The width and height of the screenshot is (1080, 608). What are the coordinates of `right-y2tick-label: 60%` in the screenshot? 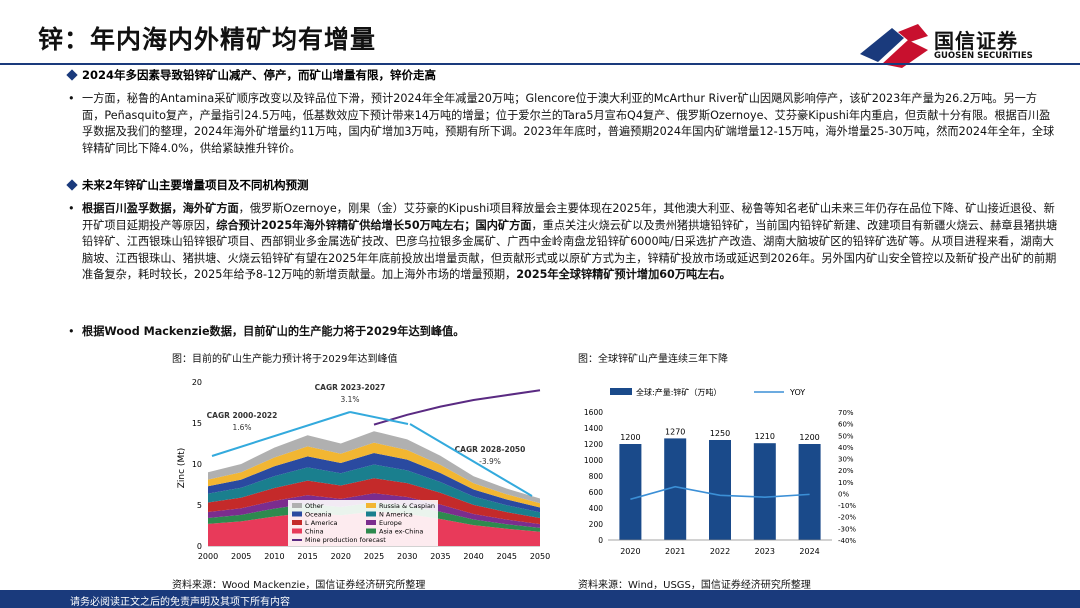 It's located at (846, 425).